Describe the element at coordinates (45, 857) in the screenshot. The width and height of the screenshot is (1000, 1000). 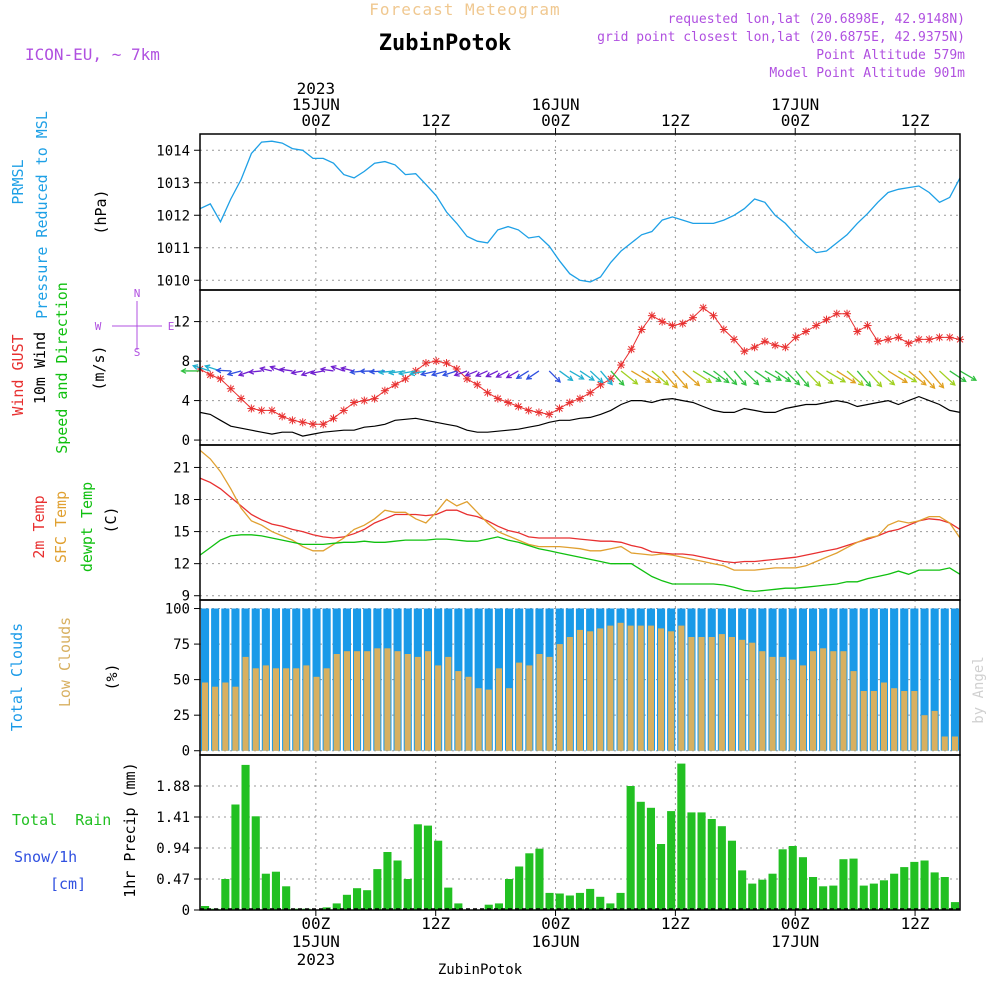
I see `snow-label: Snow/1h` at that location.